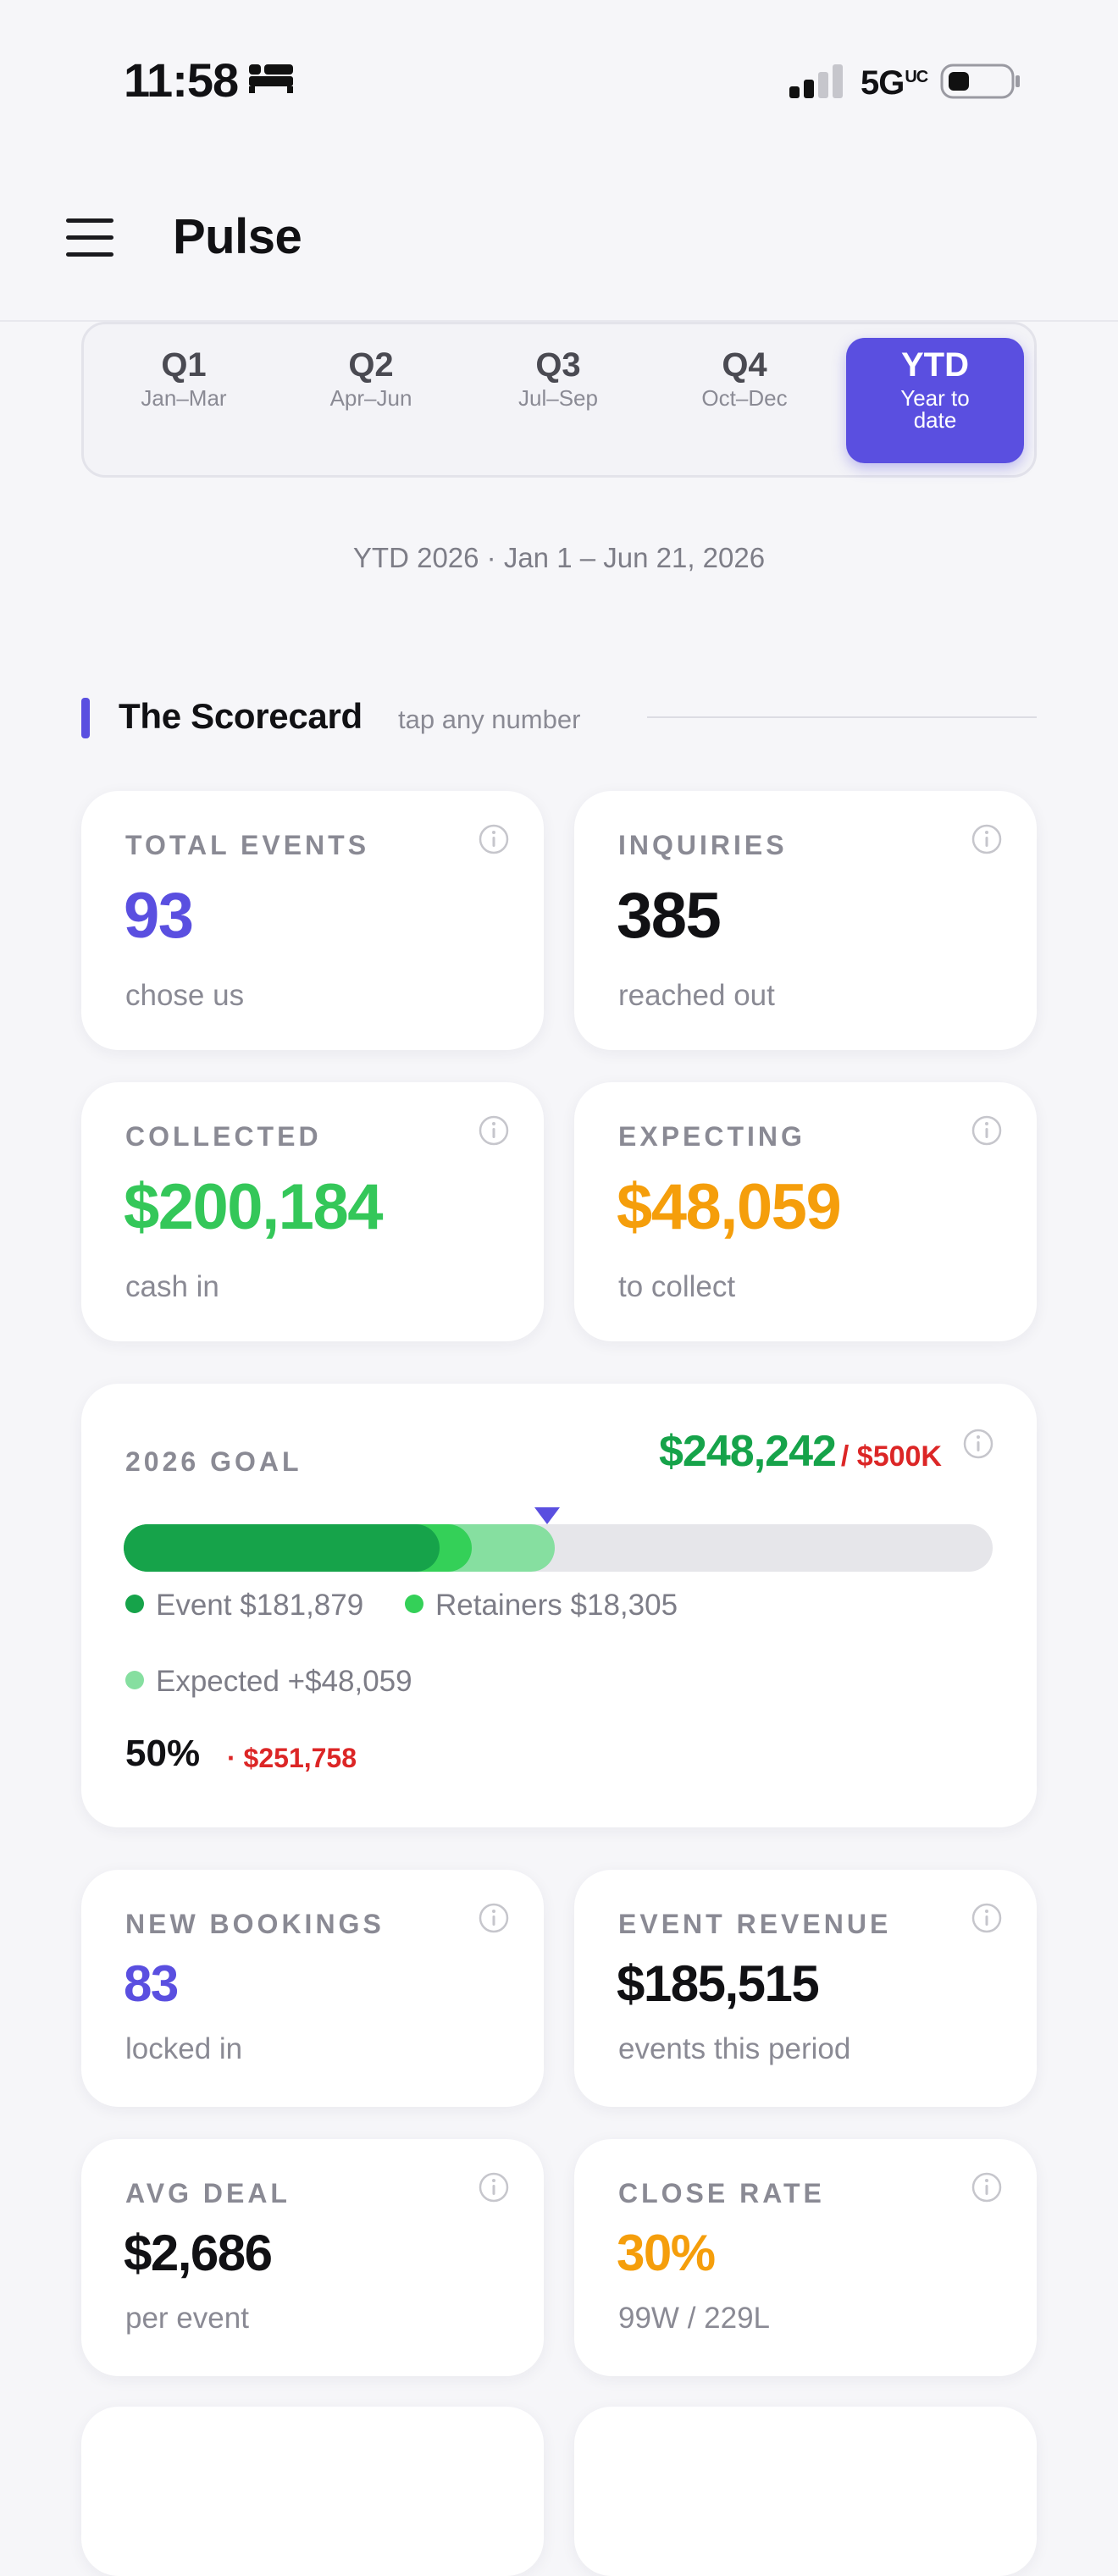 Image resolution: width=1118 pixels, height=2576 pixels. Describe the element at coordinates (805, 921) in the screenshot. I see `card-inquiries: INQUIRIES 385 reached out` at that location.